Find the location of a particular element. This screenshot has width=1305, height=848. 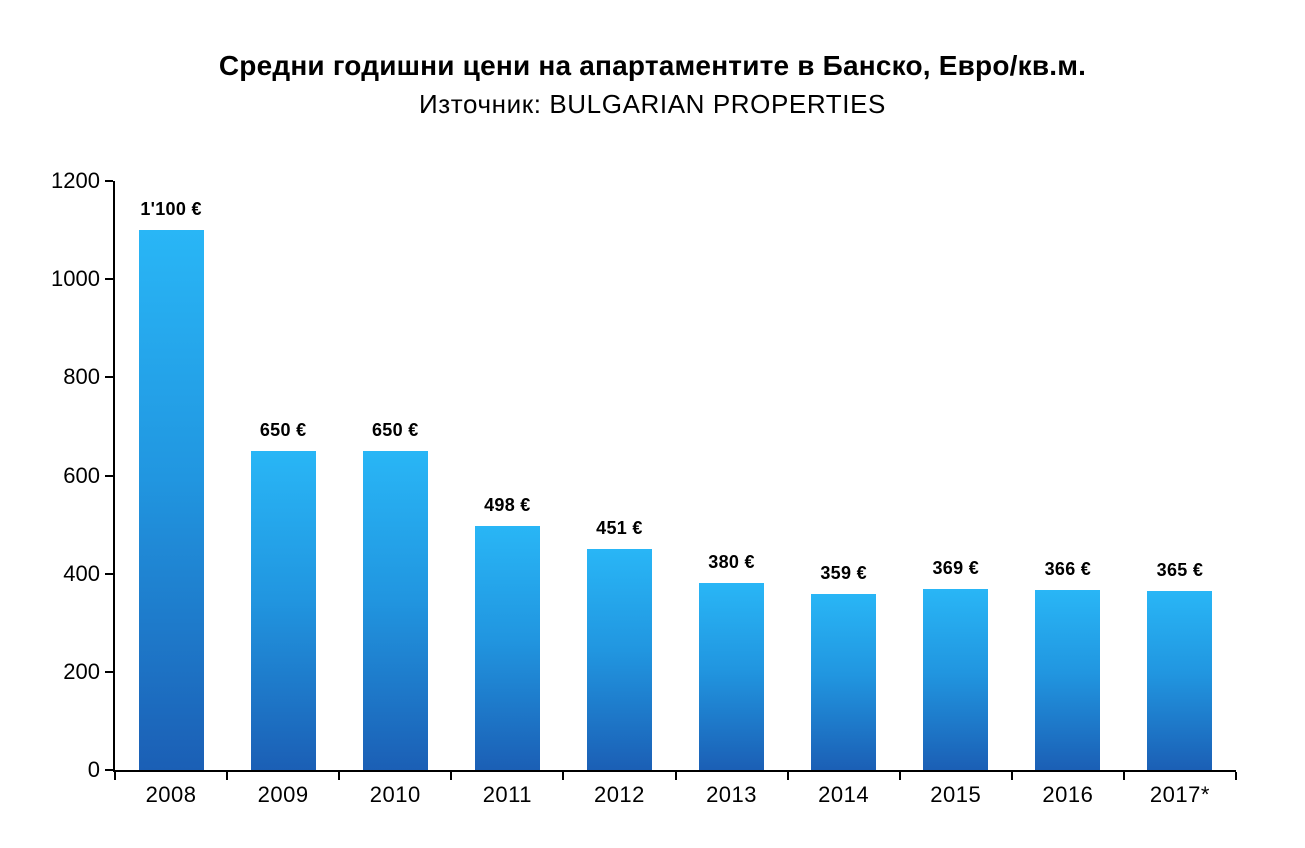

bar-value-label: 369 € is located at coordinates (956, 567).